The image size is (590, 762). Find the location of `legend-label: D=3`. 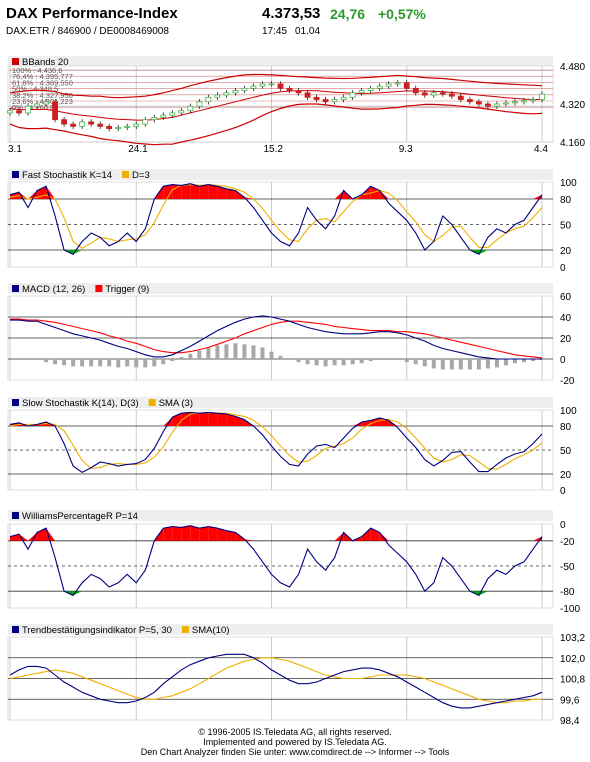

legend-label: D=3 is located at coordinates (141, 175).